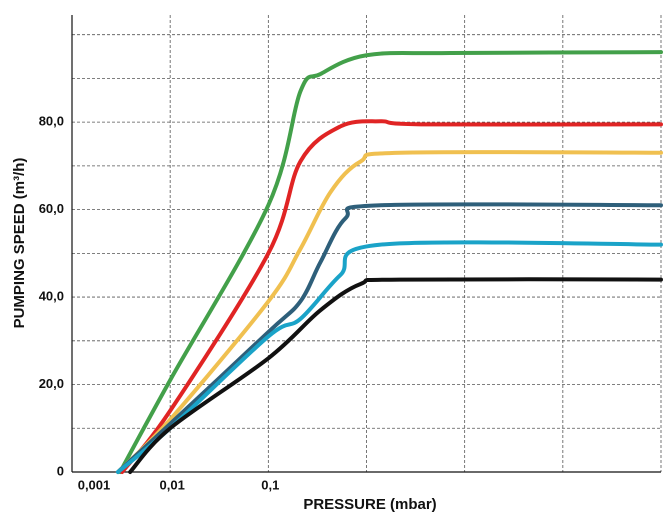 The width and height of the screenshot is (667, 516). I want to click on y-axis-title: PUMPING SPEED (m³/h), so click(19, 243).